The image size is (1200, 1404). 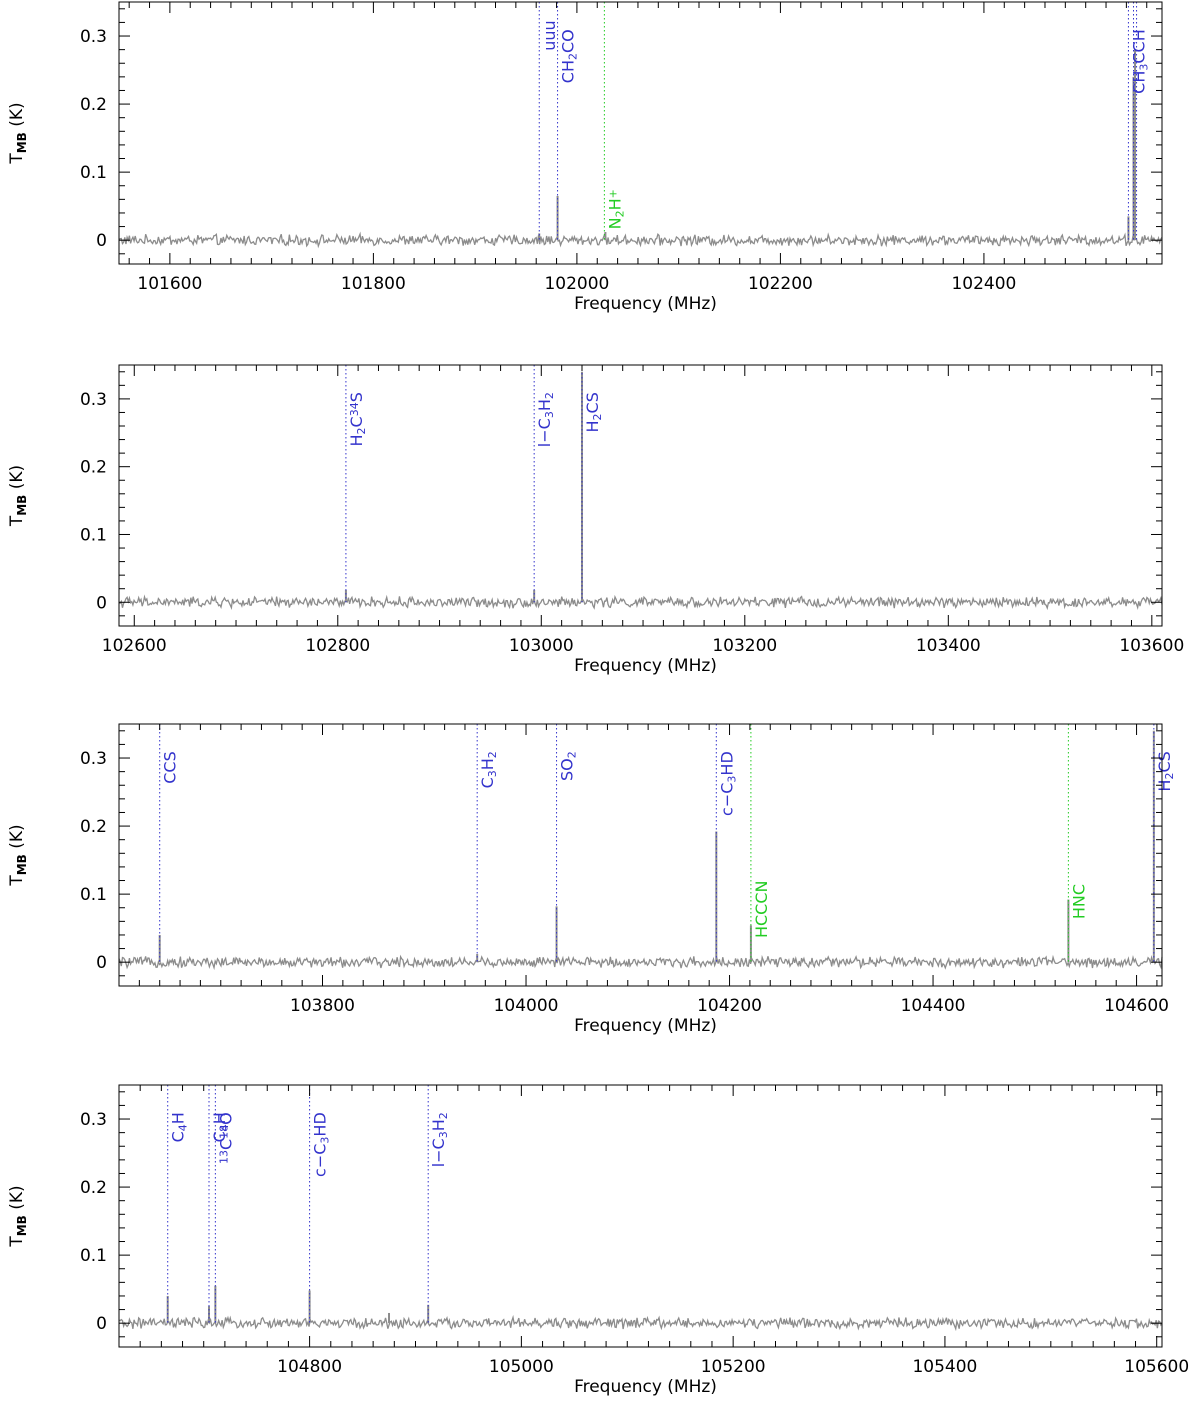 What do you see at coordinates (593, 412) in the screenshot?
I see `species-label-3: H2CS` at bounding box center [593, 412].